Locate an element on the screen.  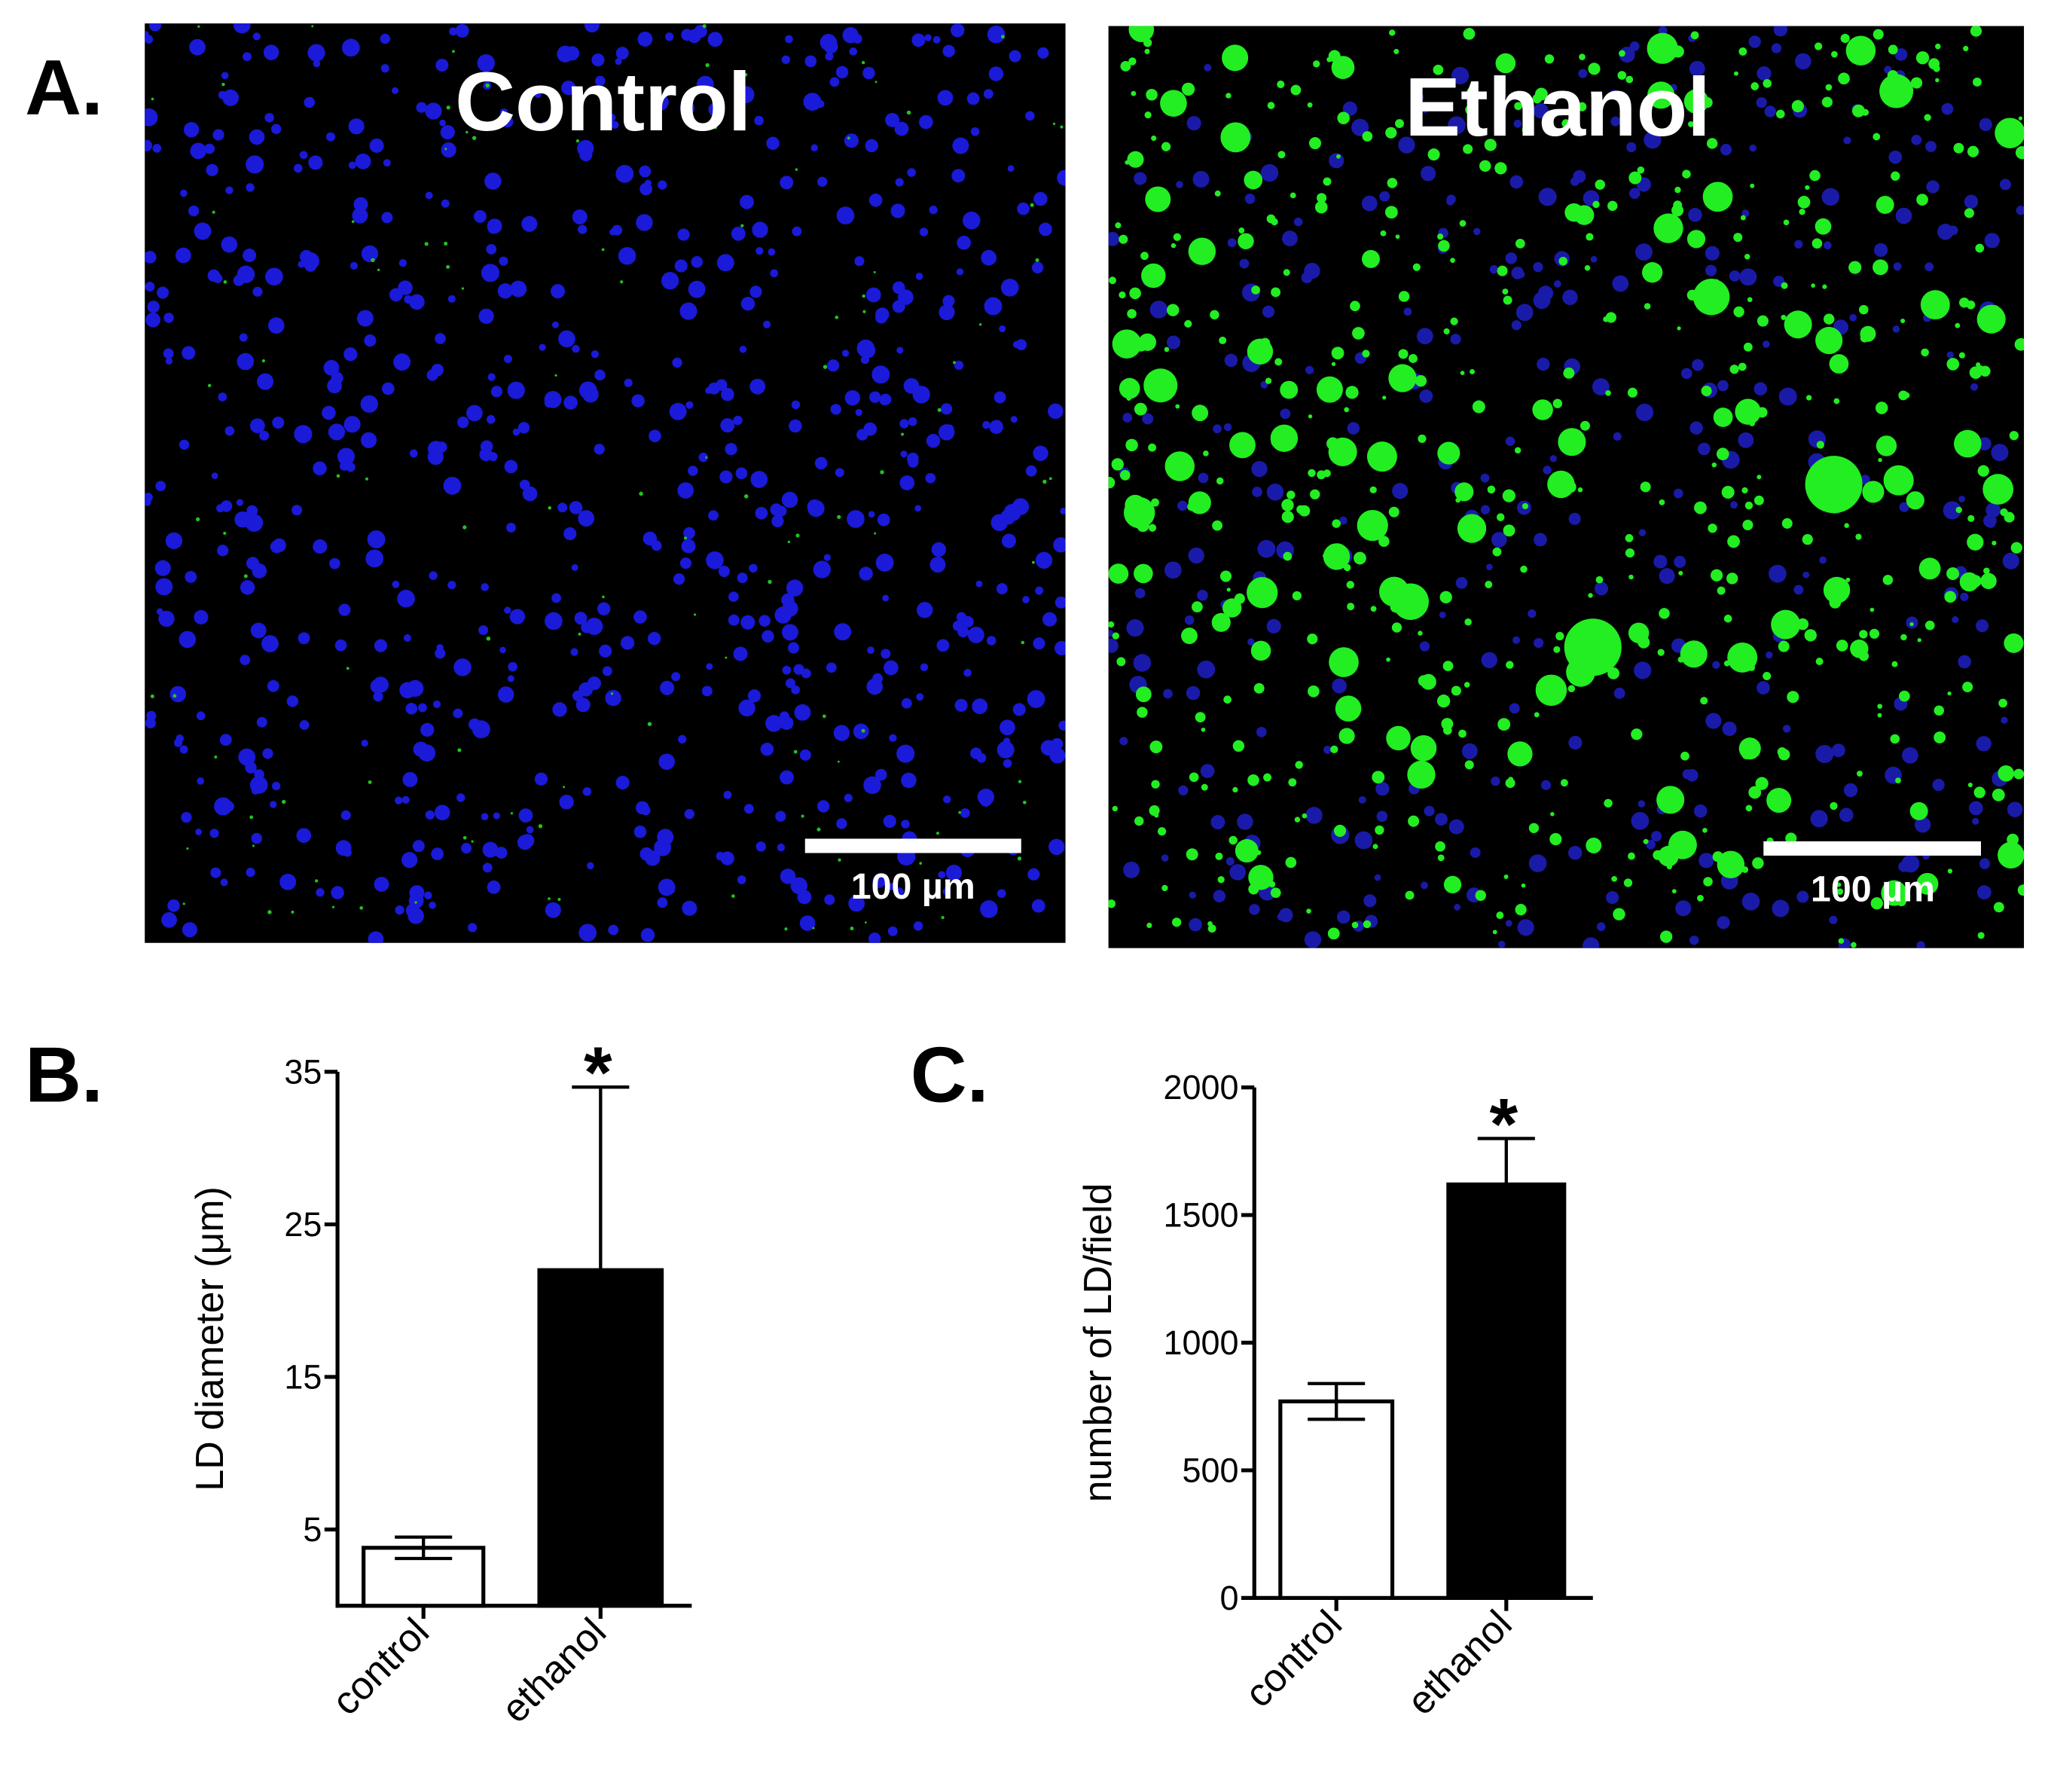
y-tick-label: 0 is located at coordinates (1229, 1598).